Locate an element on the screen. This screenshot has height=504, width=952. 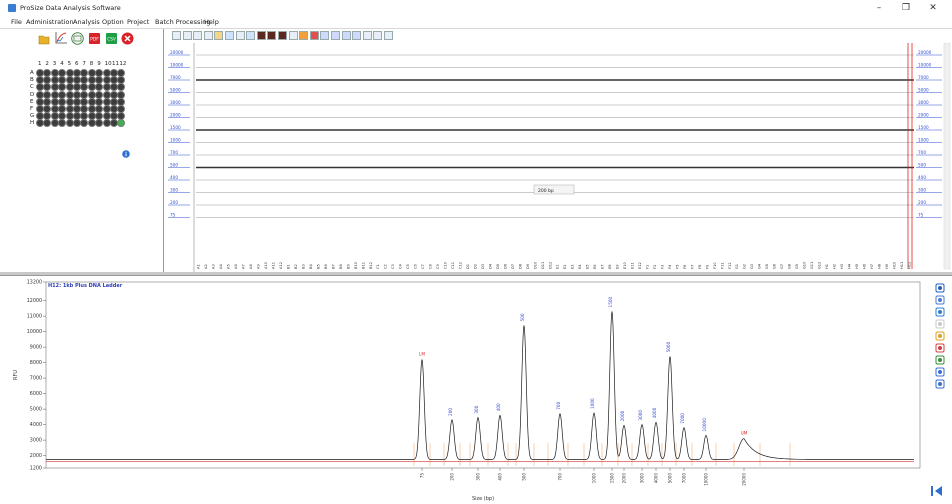
lane-label-C5: C5 is located at coordinates (408, 266).